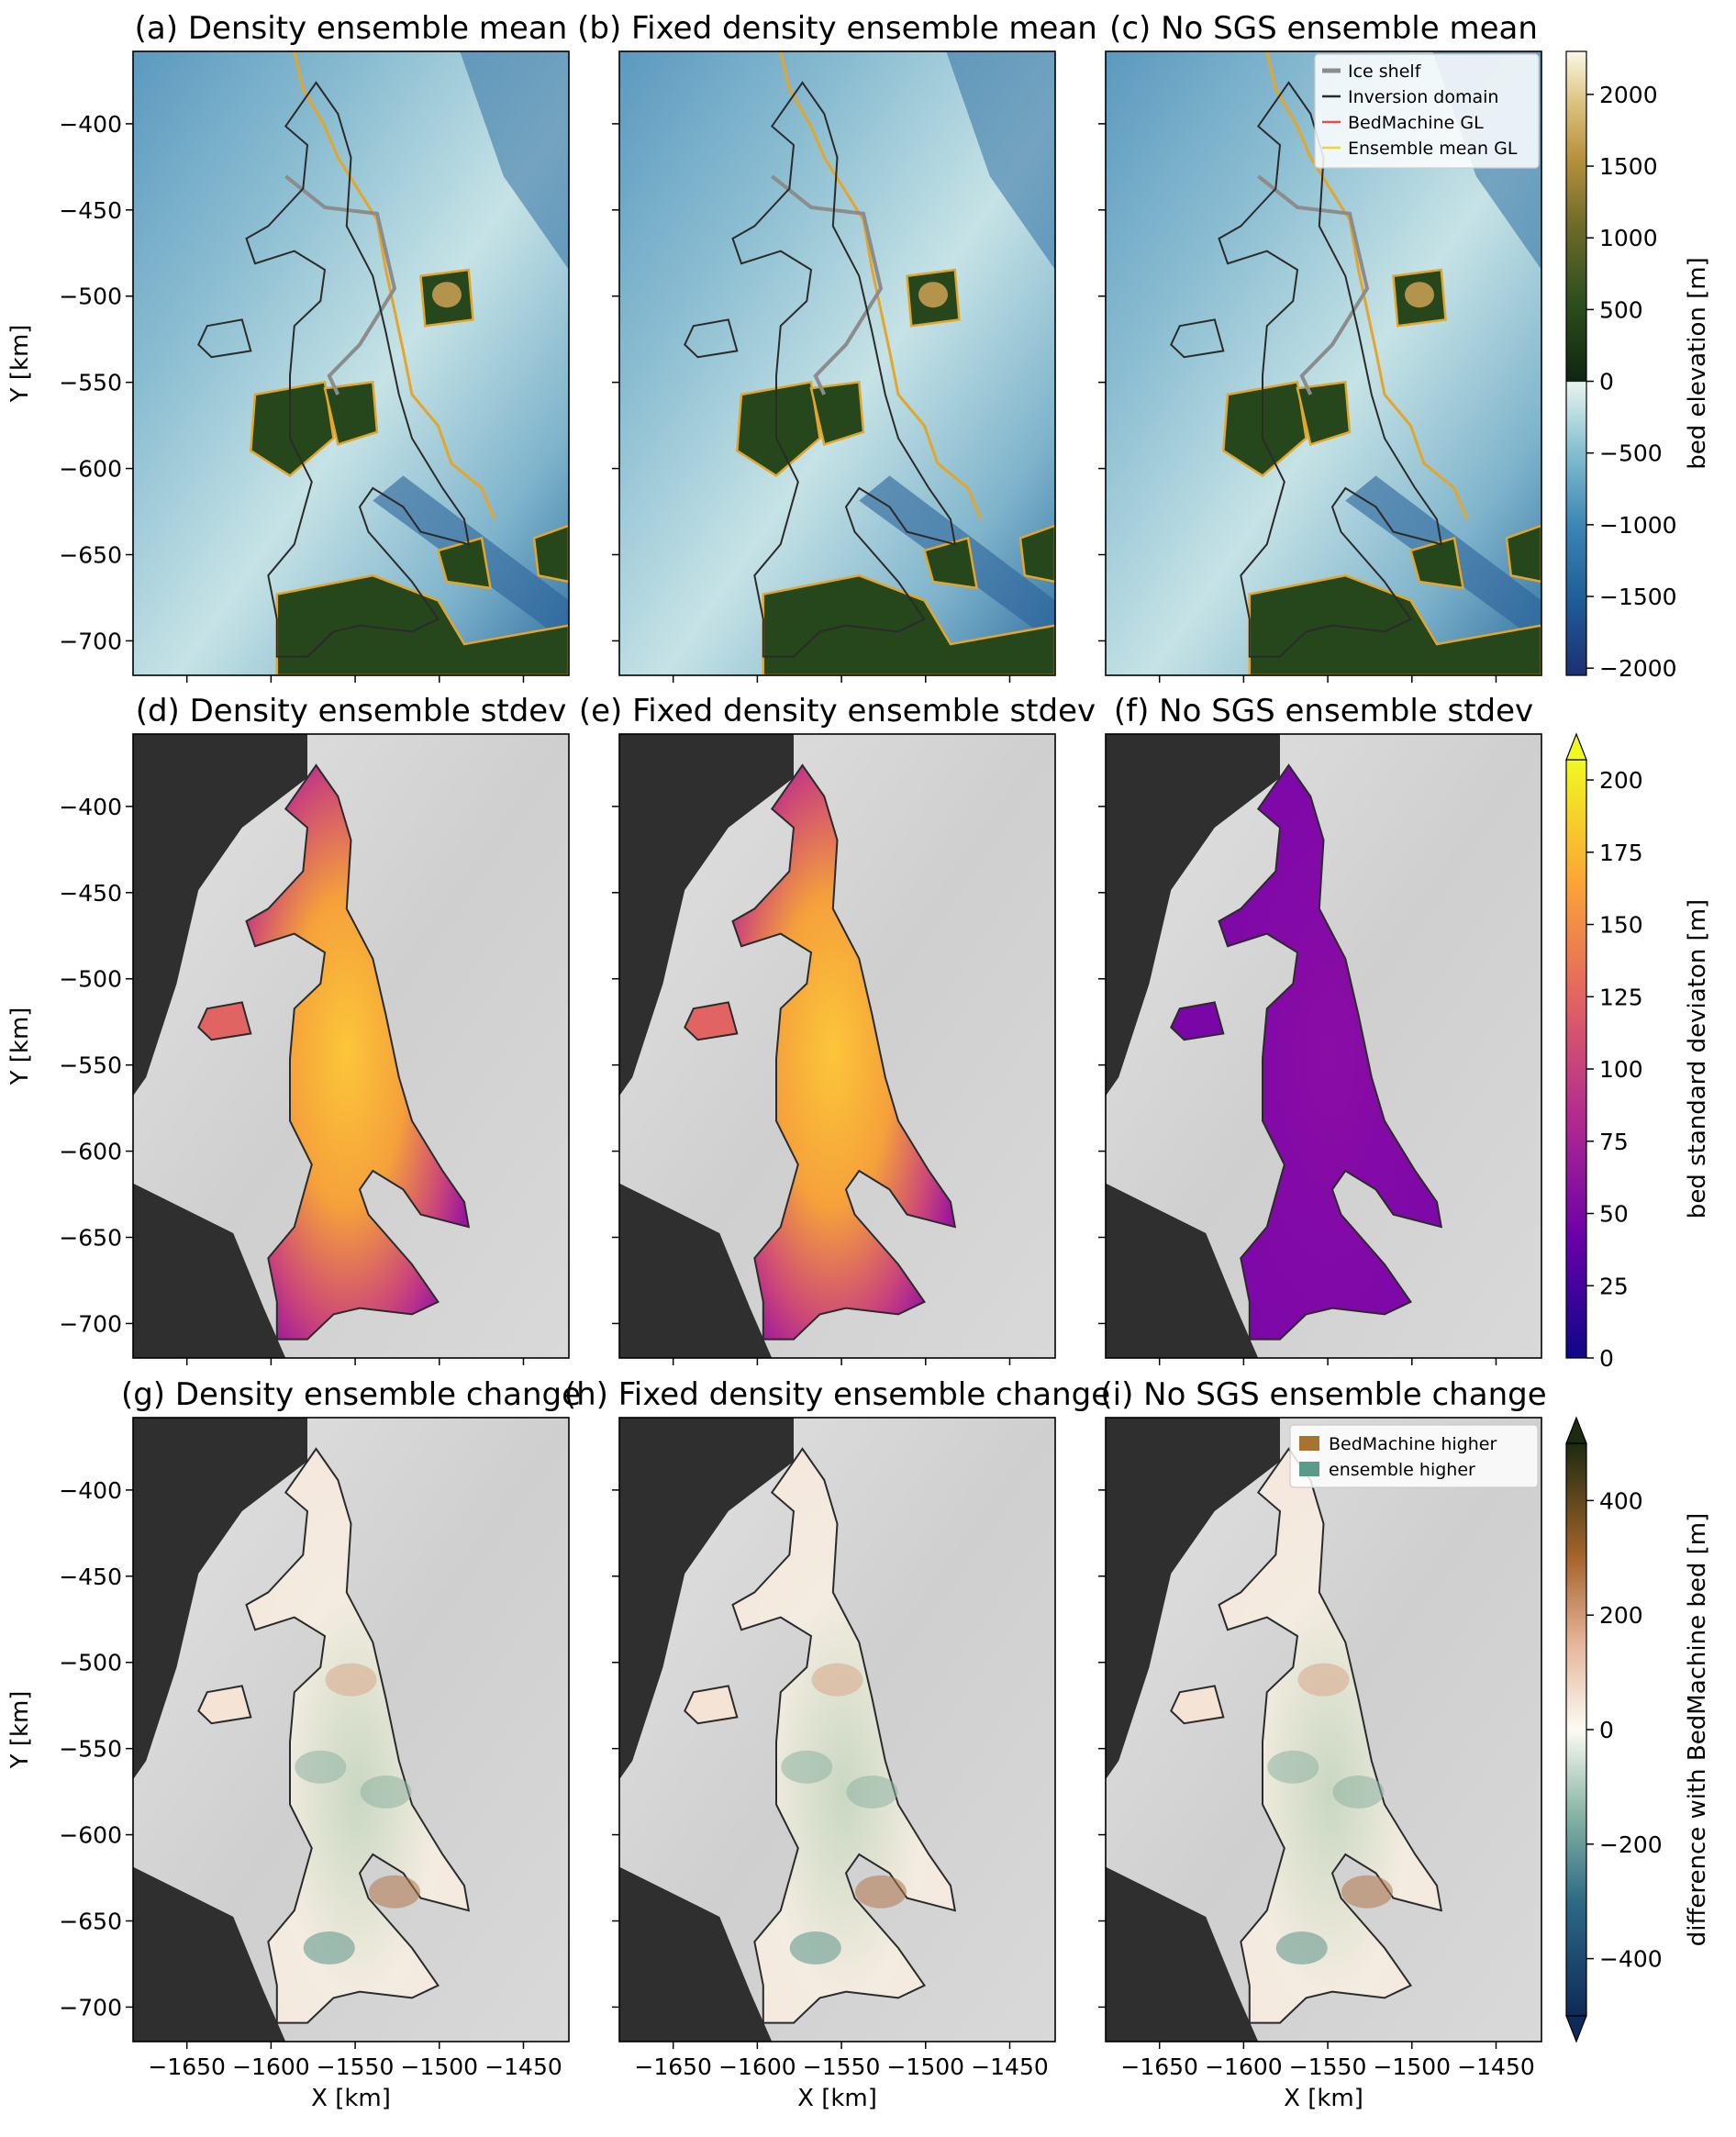  I want to click on y-tick-label: −650, so click(90, 1922).